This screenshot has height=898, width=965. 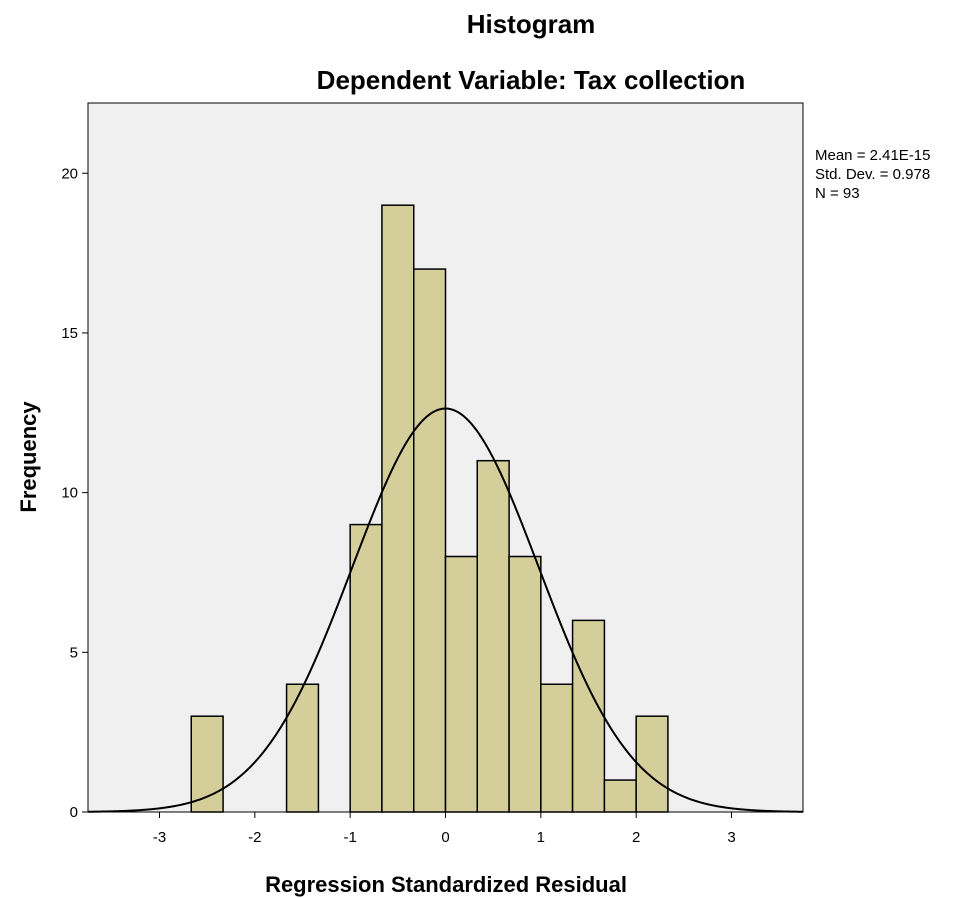 What do you see at coordinates (254, 837) in the screenshot?
I see `x-tick-label: -2` at bounding box center [254, 837].